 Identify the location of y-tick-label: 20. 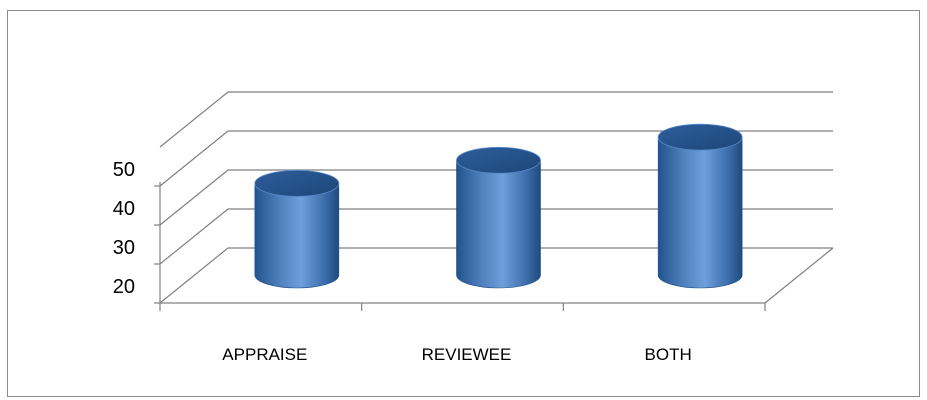
(124, 287).